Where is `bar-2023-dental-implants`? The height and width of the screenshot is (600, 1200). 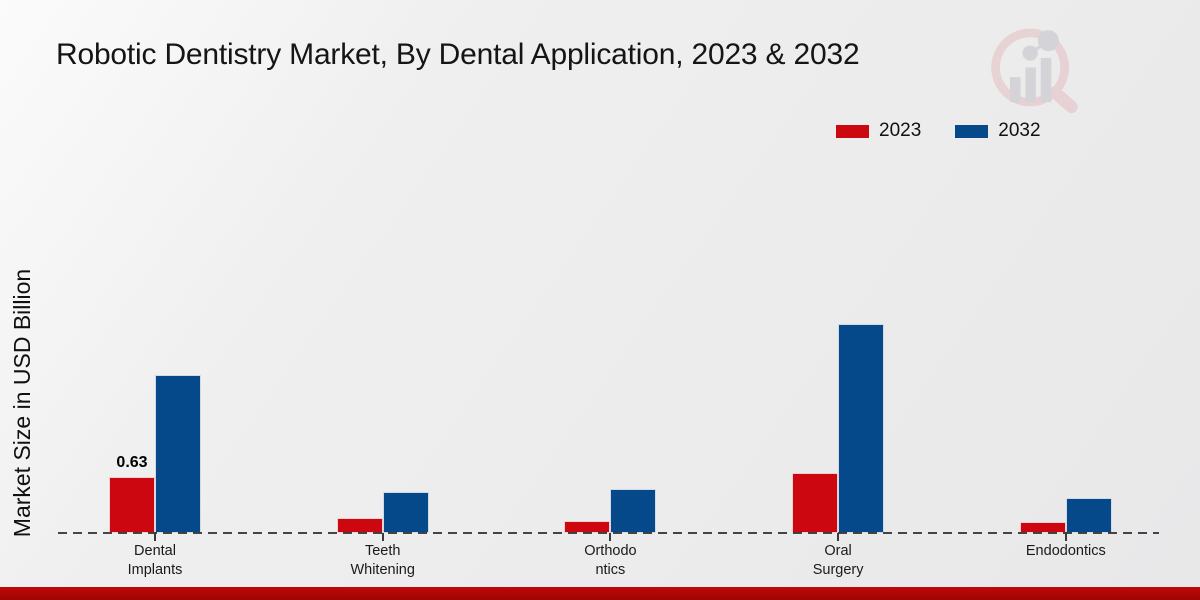 bar-2023-dental-implants is located at coordinates (132, 505).